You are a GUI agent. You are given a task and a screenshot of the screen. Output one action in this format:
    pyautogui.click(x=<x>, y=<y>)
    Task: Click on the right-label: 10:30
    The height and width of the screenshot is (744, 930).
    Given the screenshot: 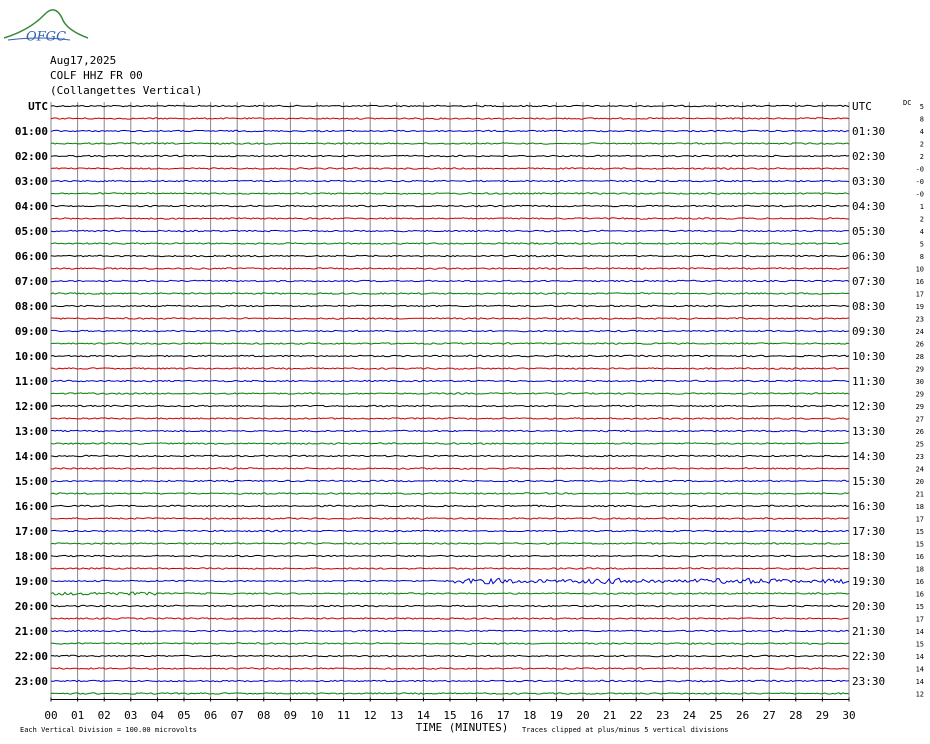 What is the action you would take?
    pyautogui.click(x=868, y=356)
    